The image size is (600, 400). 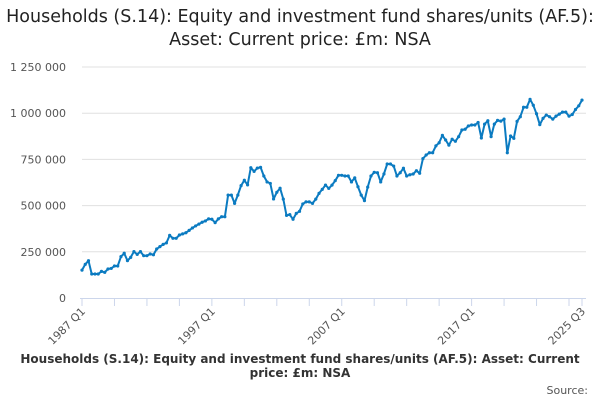 I want to click on x-tick-label: 2007 Q1, so click(x=326, y=326).